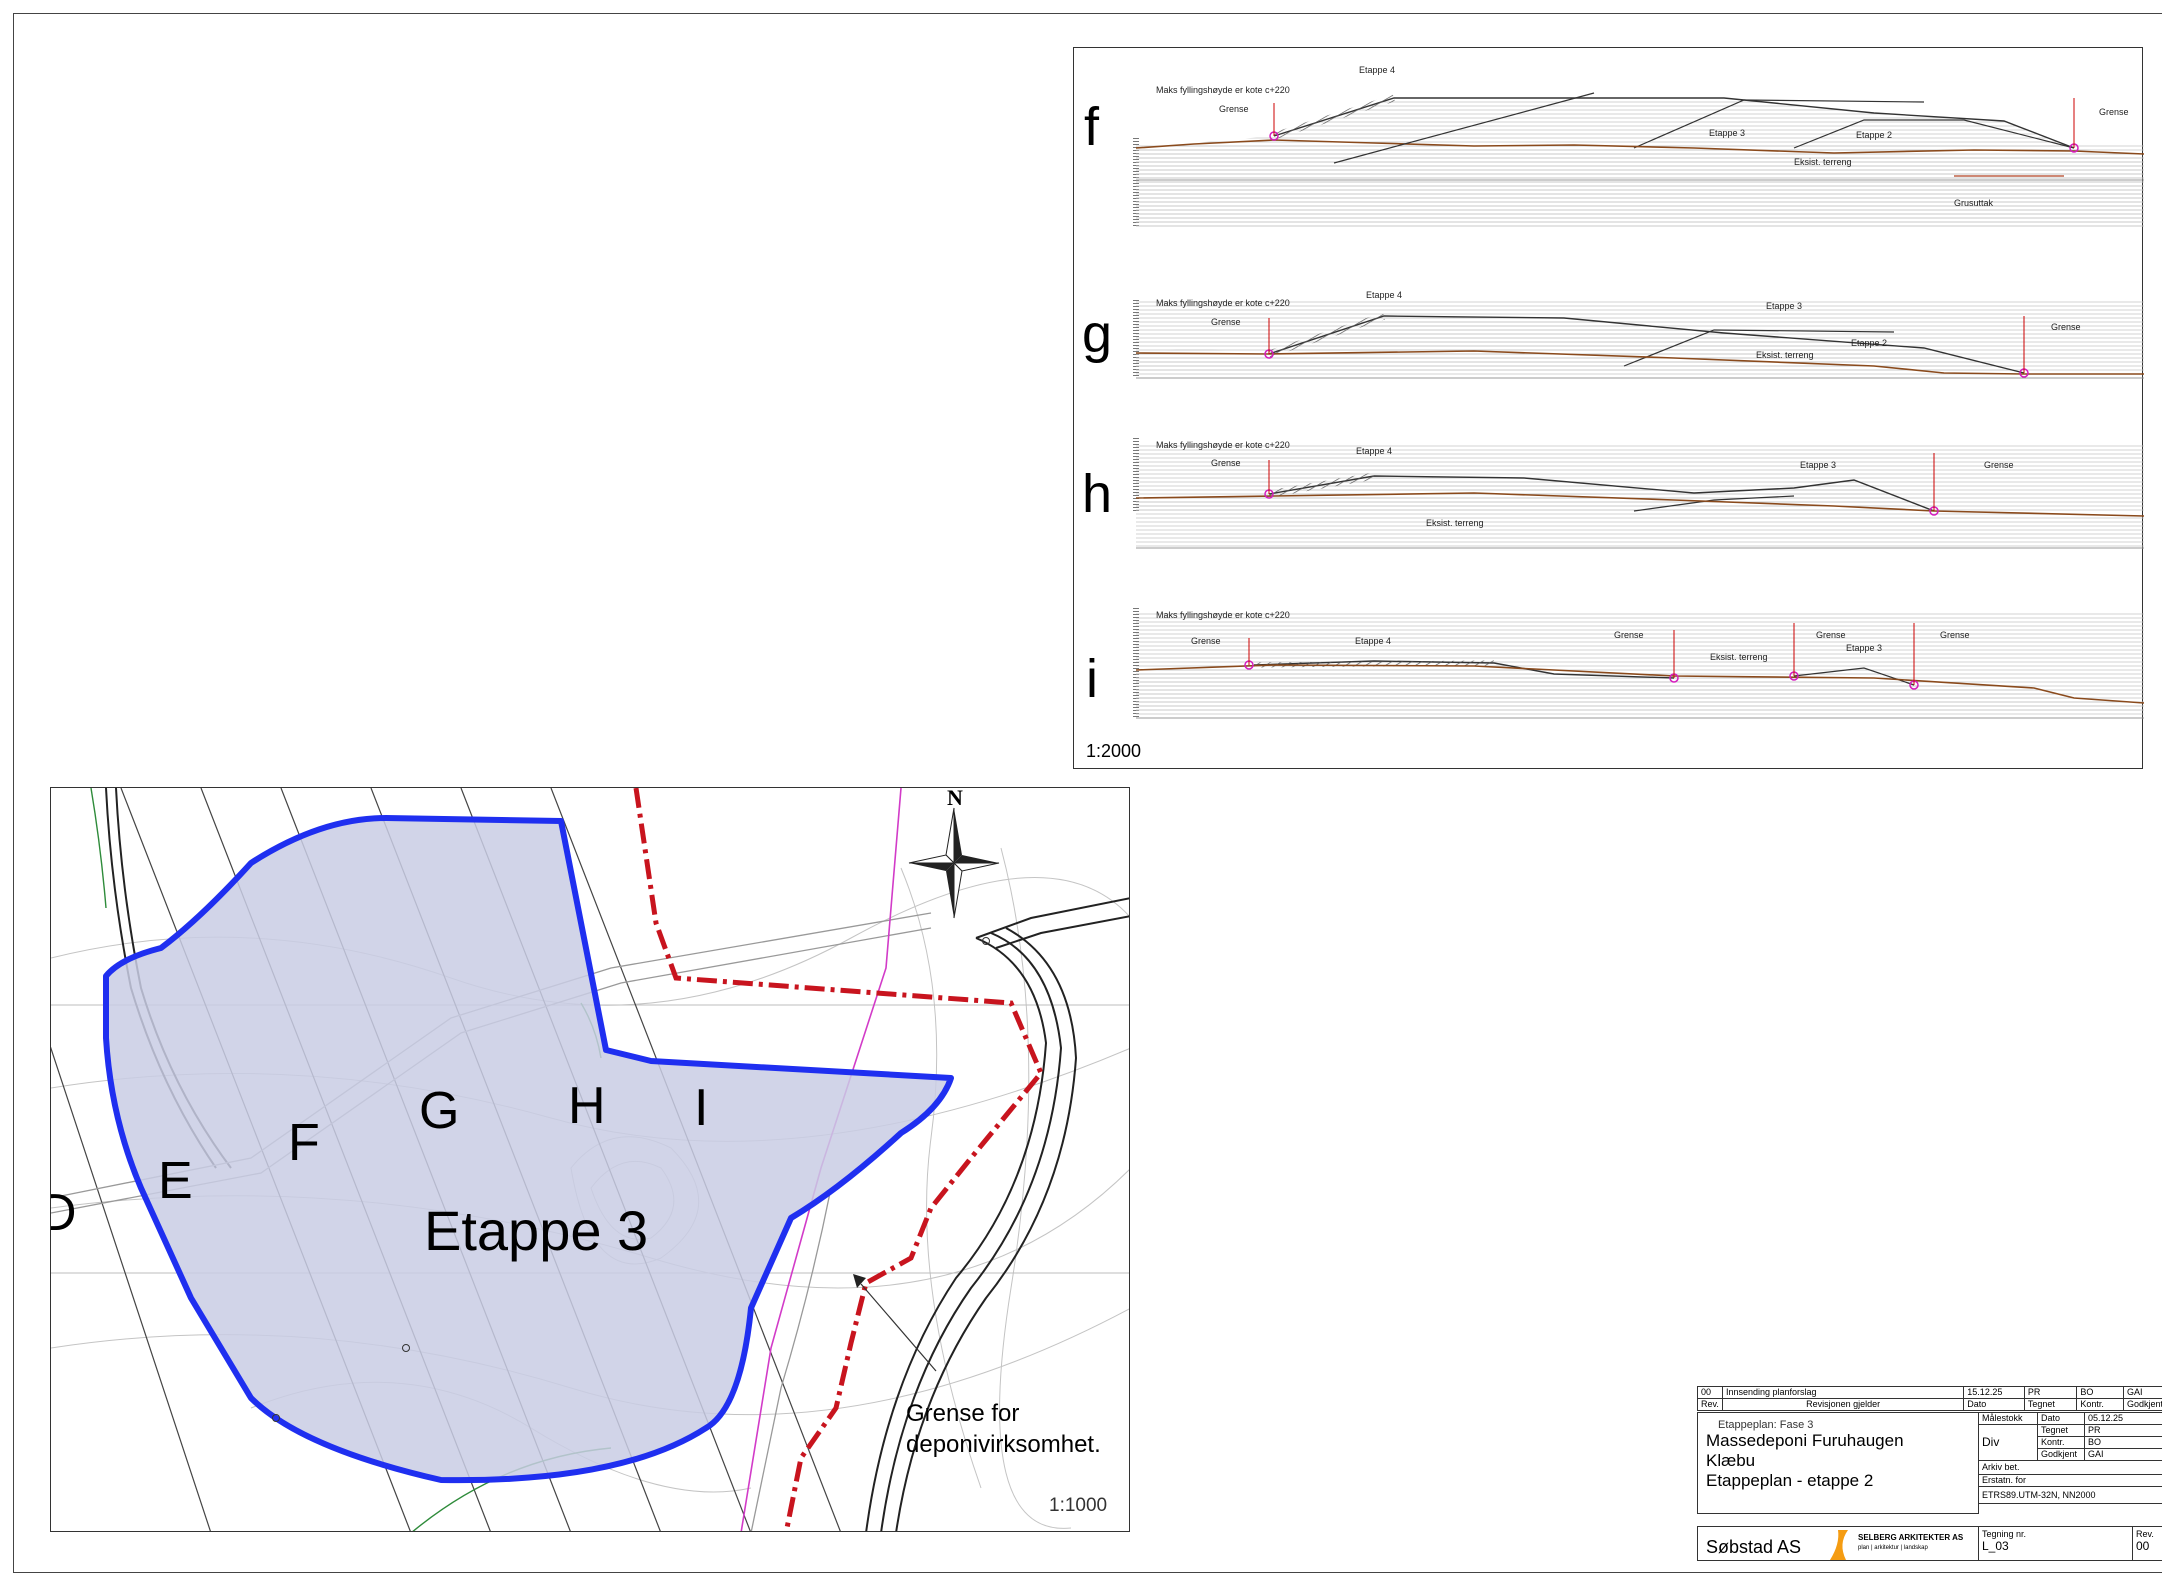 This screenshot has height=1573, width=2162. What do you see at coordinates (1078, 1506) in the screenshot?
I see `map-scale-label: 1:1000` at bounding box center [1078, 1506].